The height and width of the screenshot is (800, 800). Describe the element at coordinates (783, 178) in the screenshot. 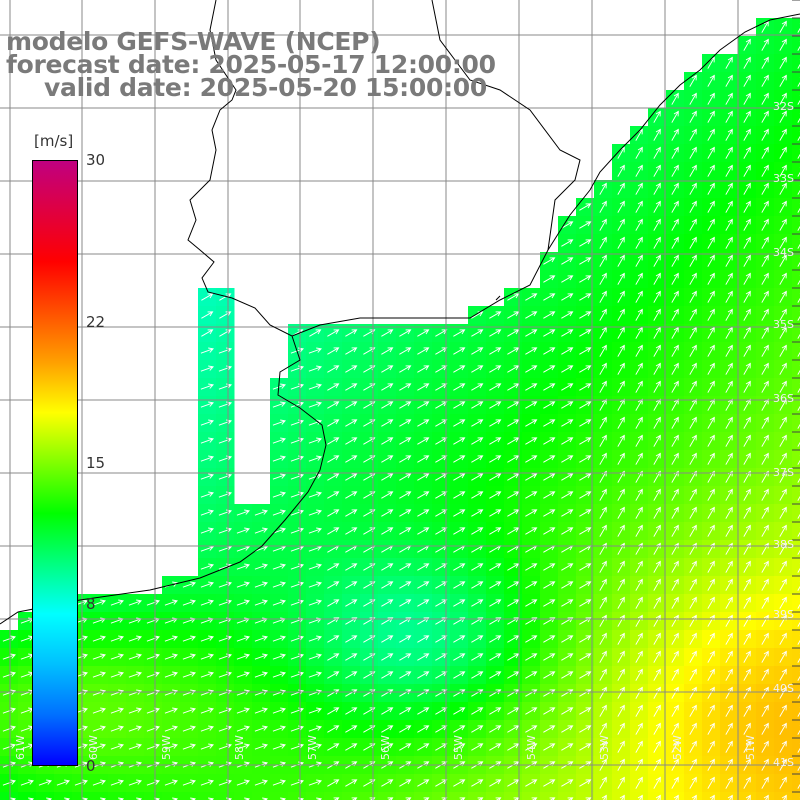

I see `latitude-label: 33S` at that location.